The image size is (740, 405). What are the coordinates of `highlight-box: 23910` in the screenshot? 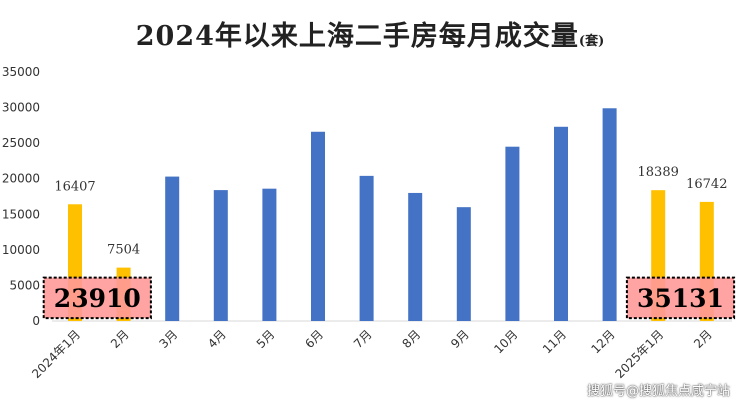 It's located at (97, 298).